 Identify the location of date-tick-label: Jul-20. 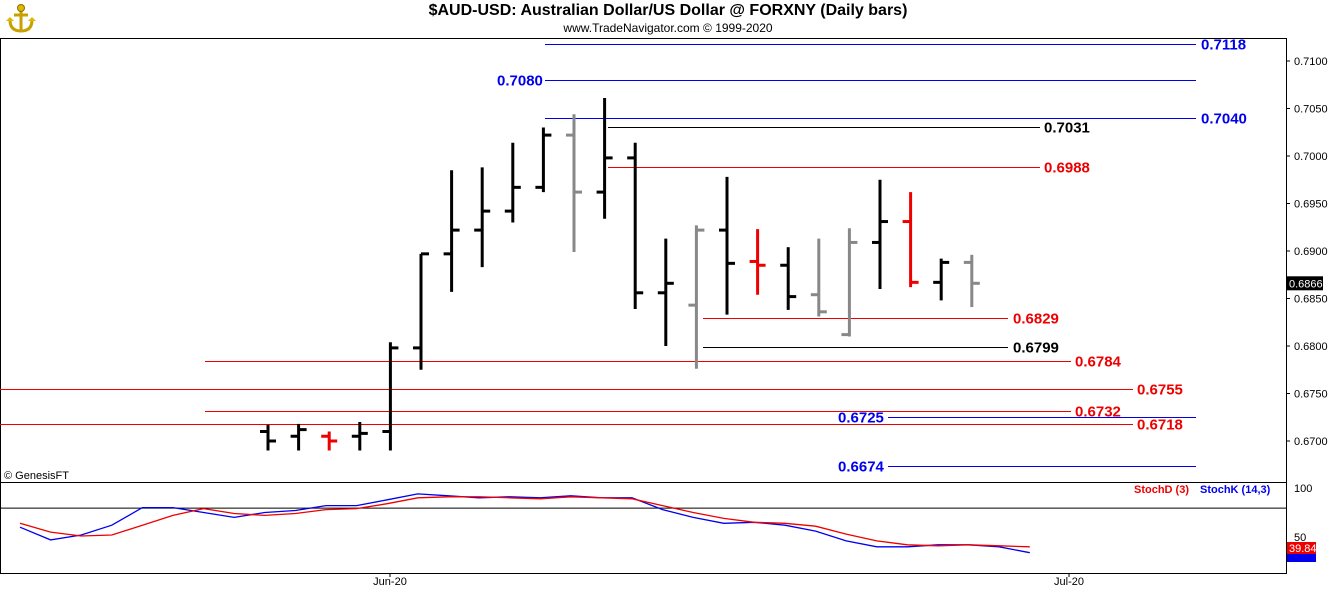
(1069, 582).